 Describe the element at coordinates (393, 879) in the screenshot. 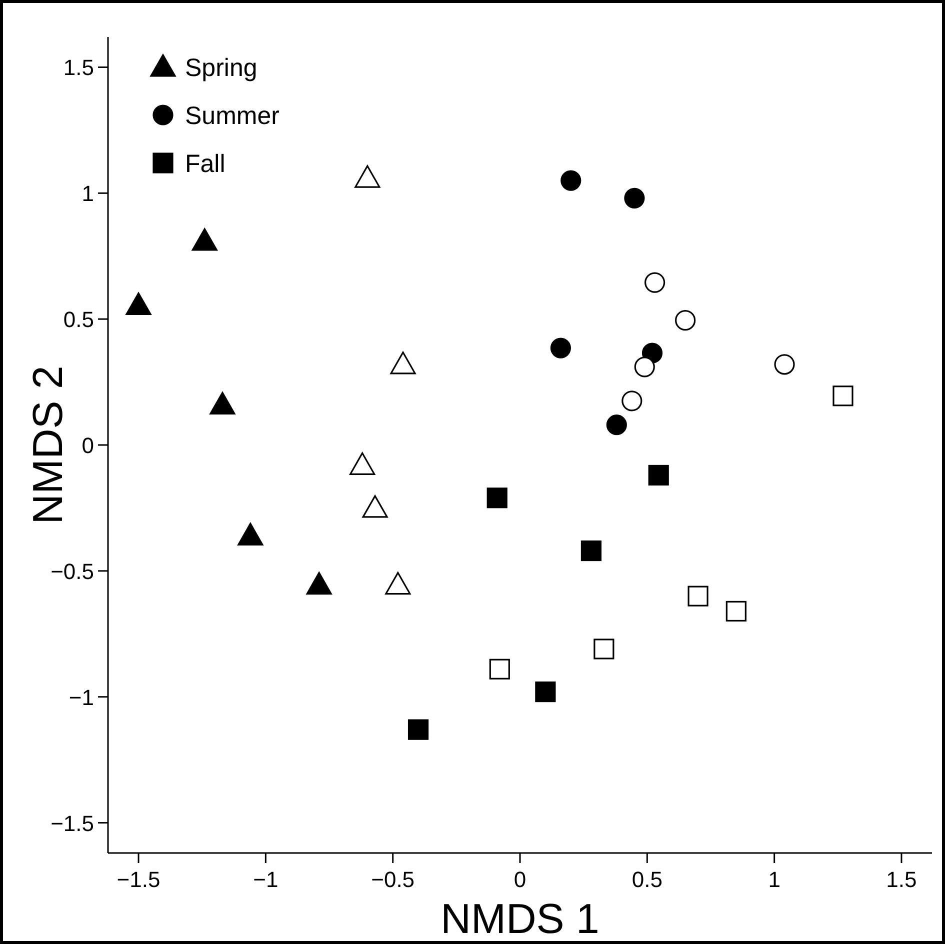

I see `x-tick-label: −0.5` at that location.